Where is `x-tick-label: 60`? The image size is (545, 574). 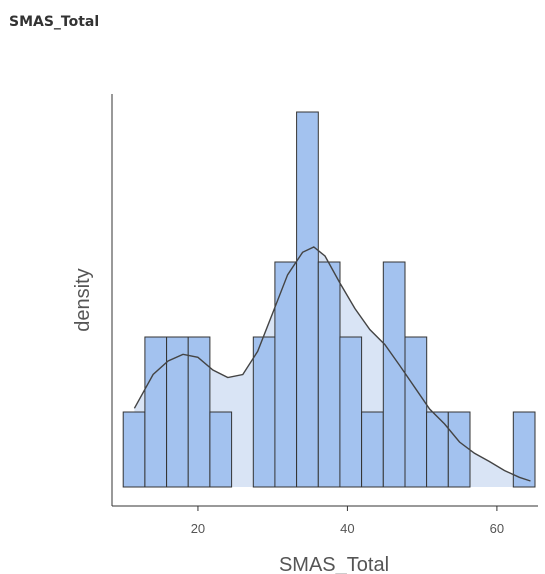
x-tick-label: 60 is located at coordinates (497, 528).